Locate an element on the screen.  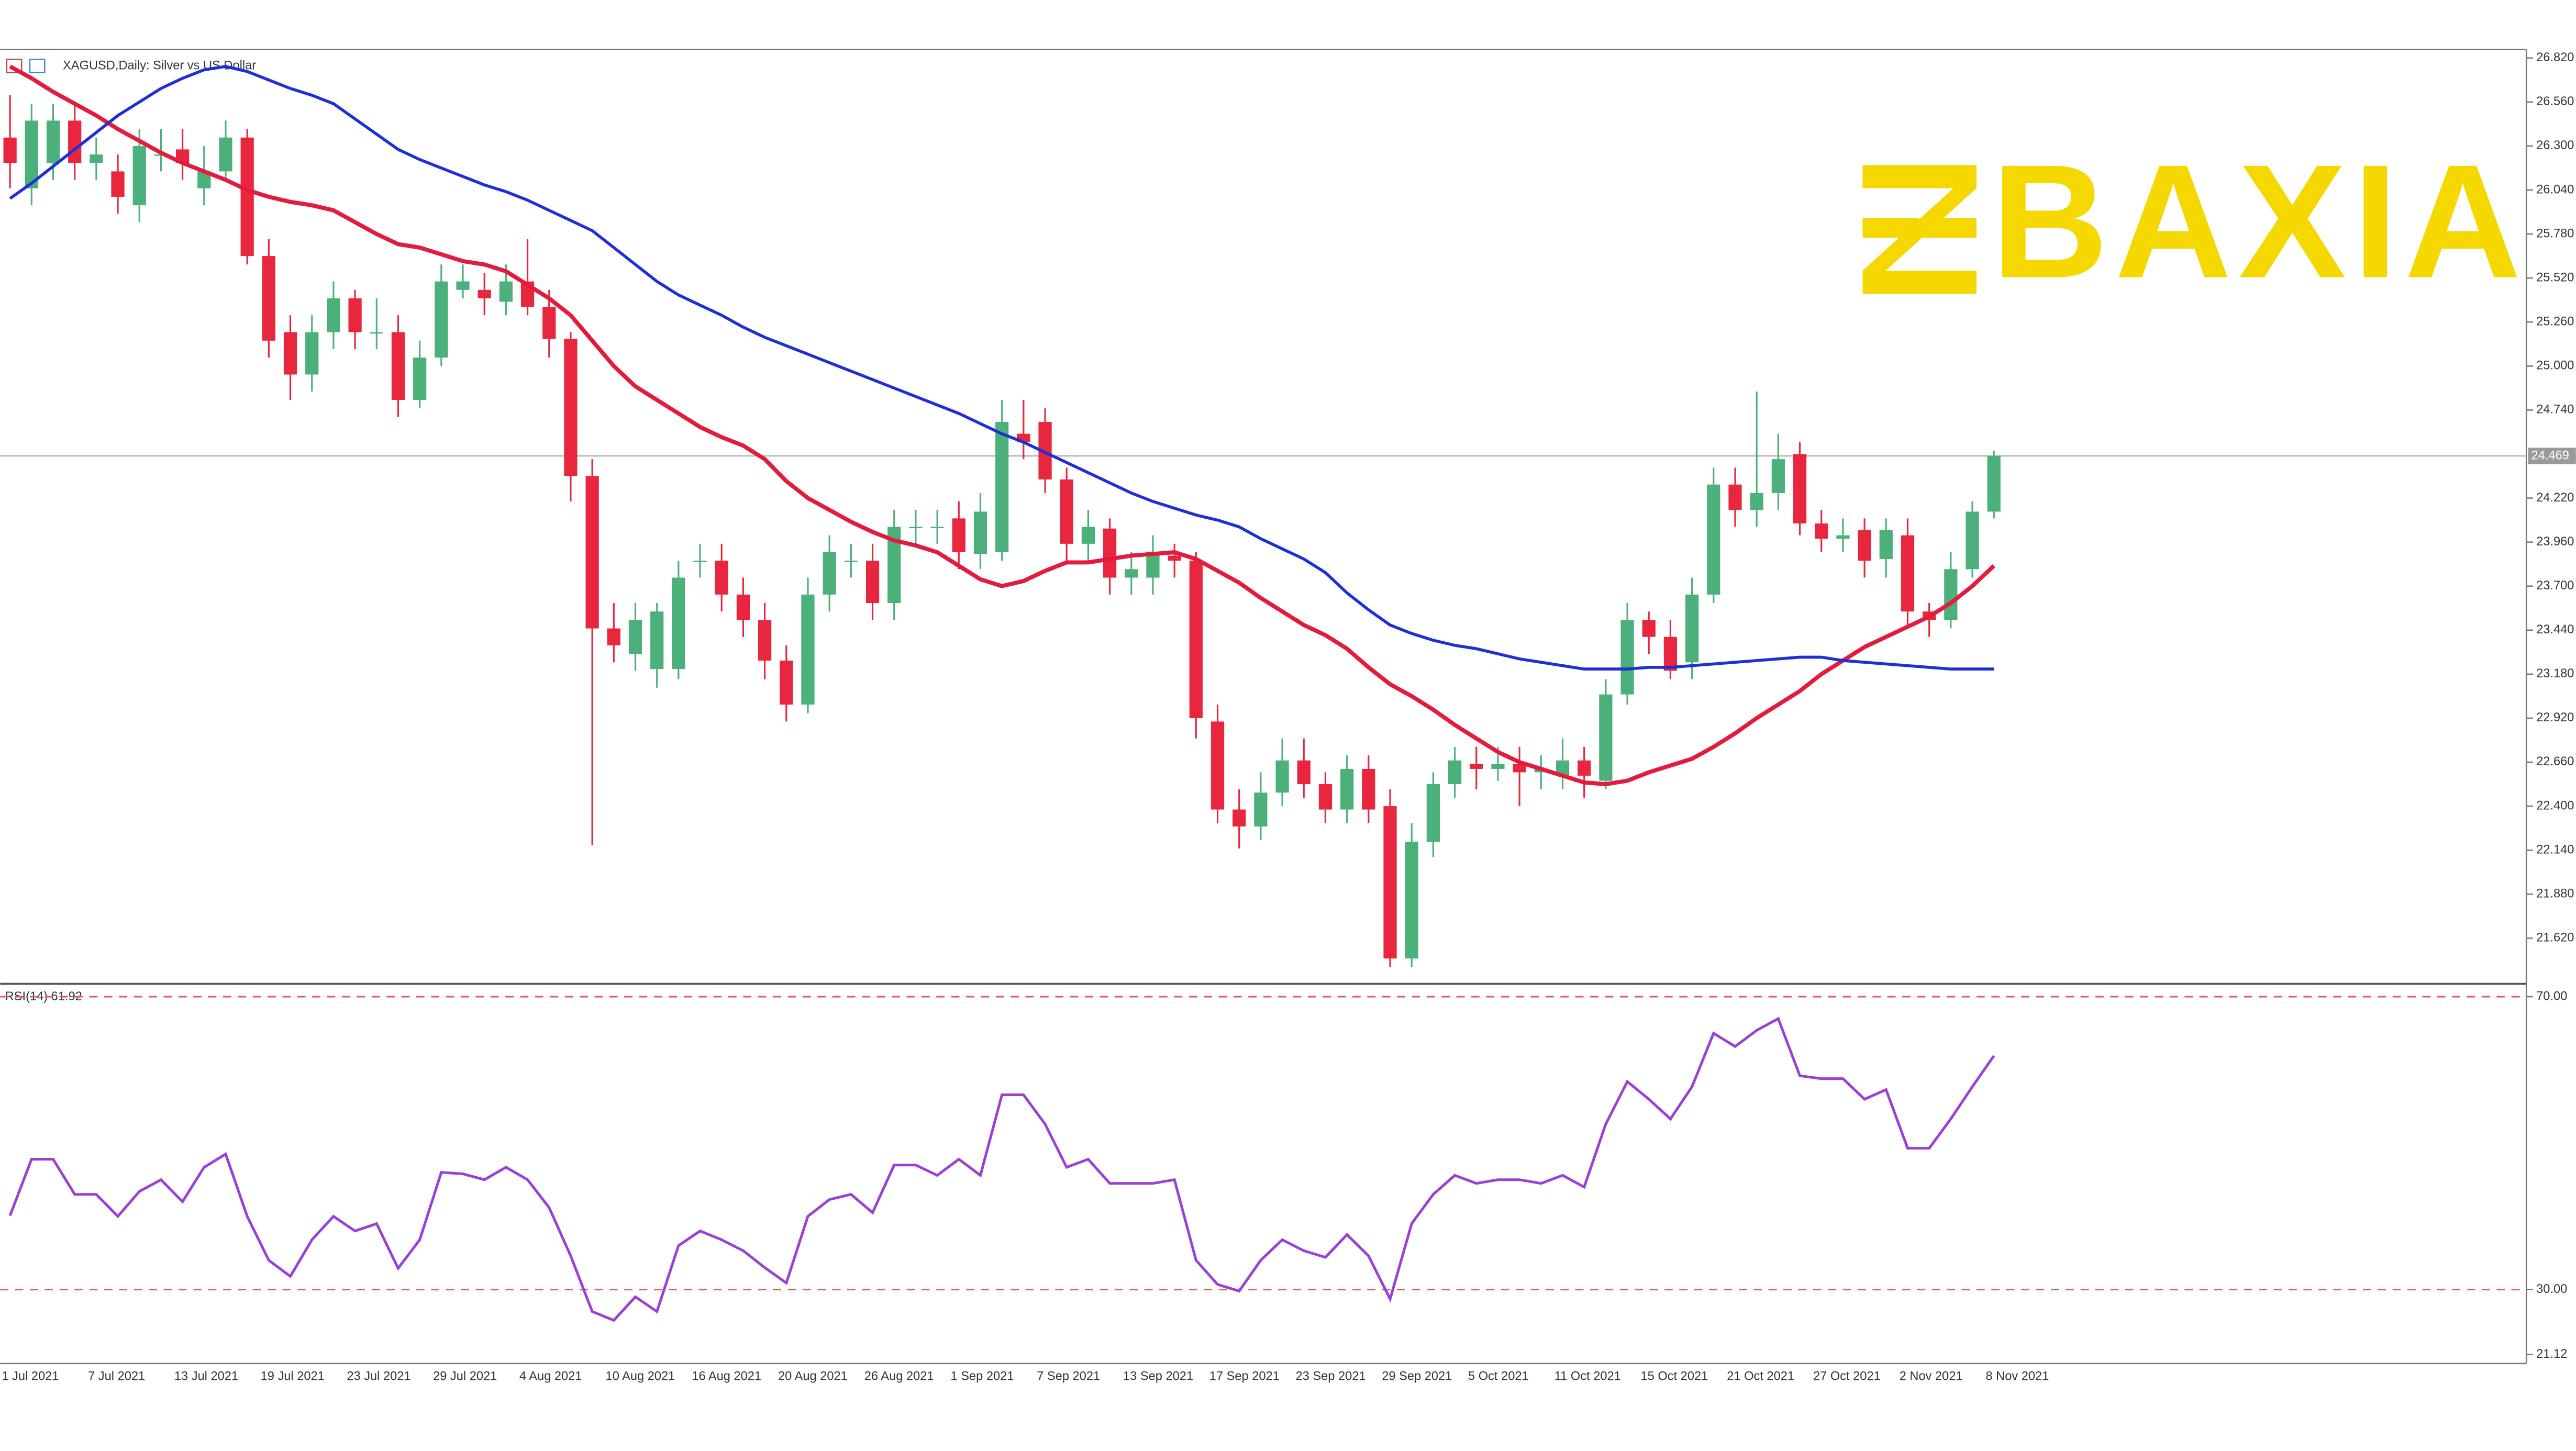
y-tick-label: 25.520 is located at coordinates (2555, 278).